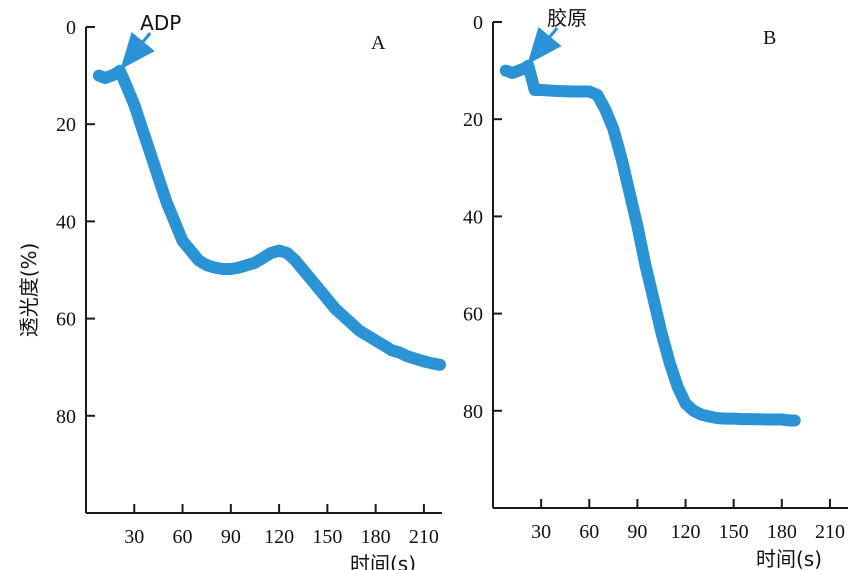 The image size is (858, 570). I want to click on panel-a-x-tick-label: 120, so click(279, 537).